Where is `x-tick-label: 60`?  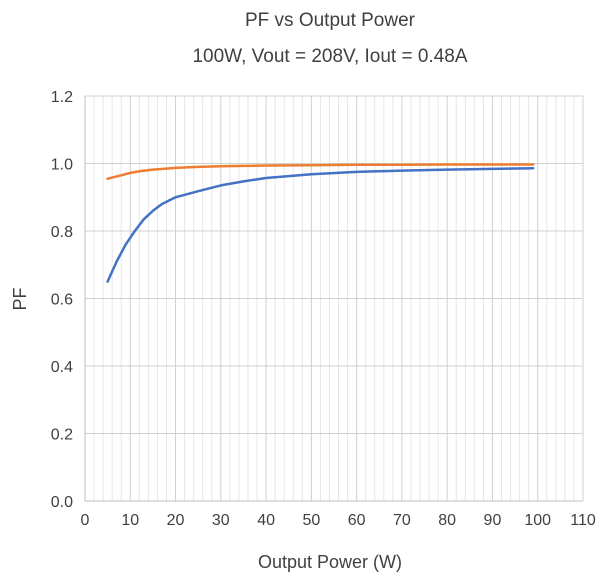
x-tick-label: 60 is located at coordinates (357, 520).